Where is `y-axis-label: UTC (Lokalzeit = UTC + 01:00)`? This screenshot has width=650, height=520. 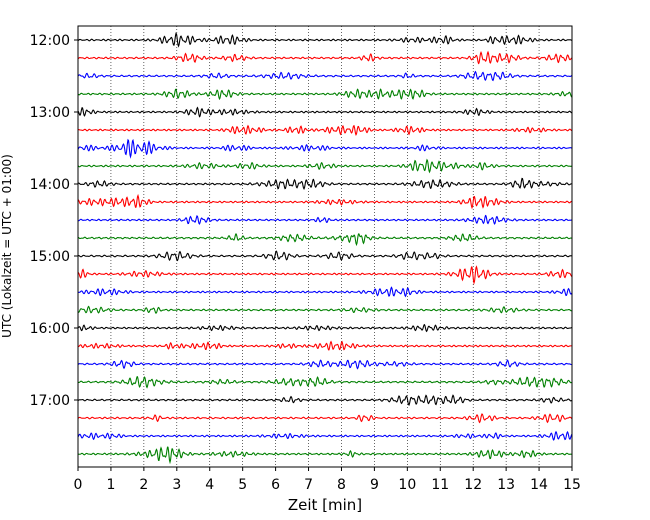 y-axis-label: UTC (Lokalzeit = UTC + 01:00) is located at coordinates (7, 246).